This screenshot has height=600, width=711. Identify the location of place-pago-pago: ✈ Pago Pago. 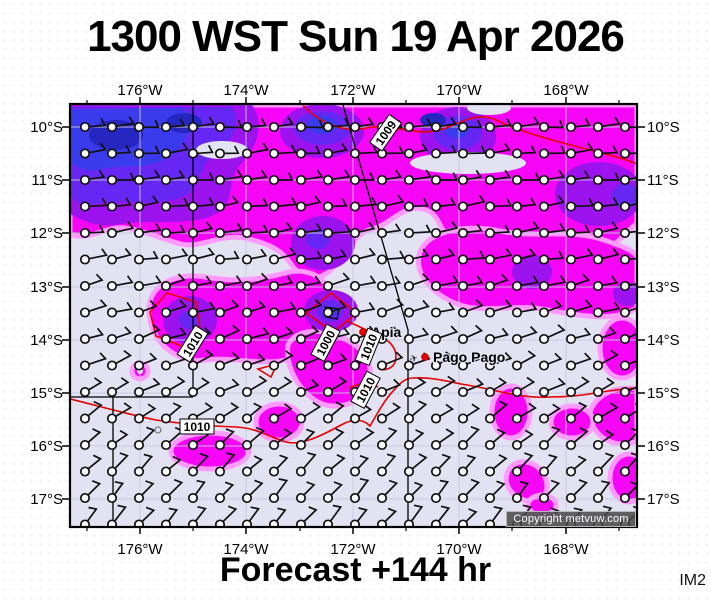
(457, 357).